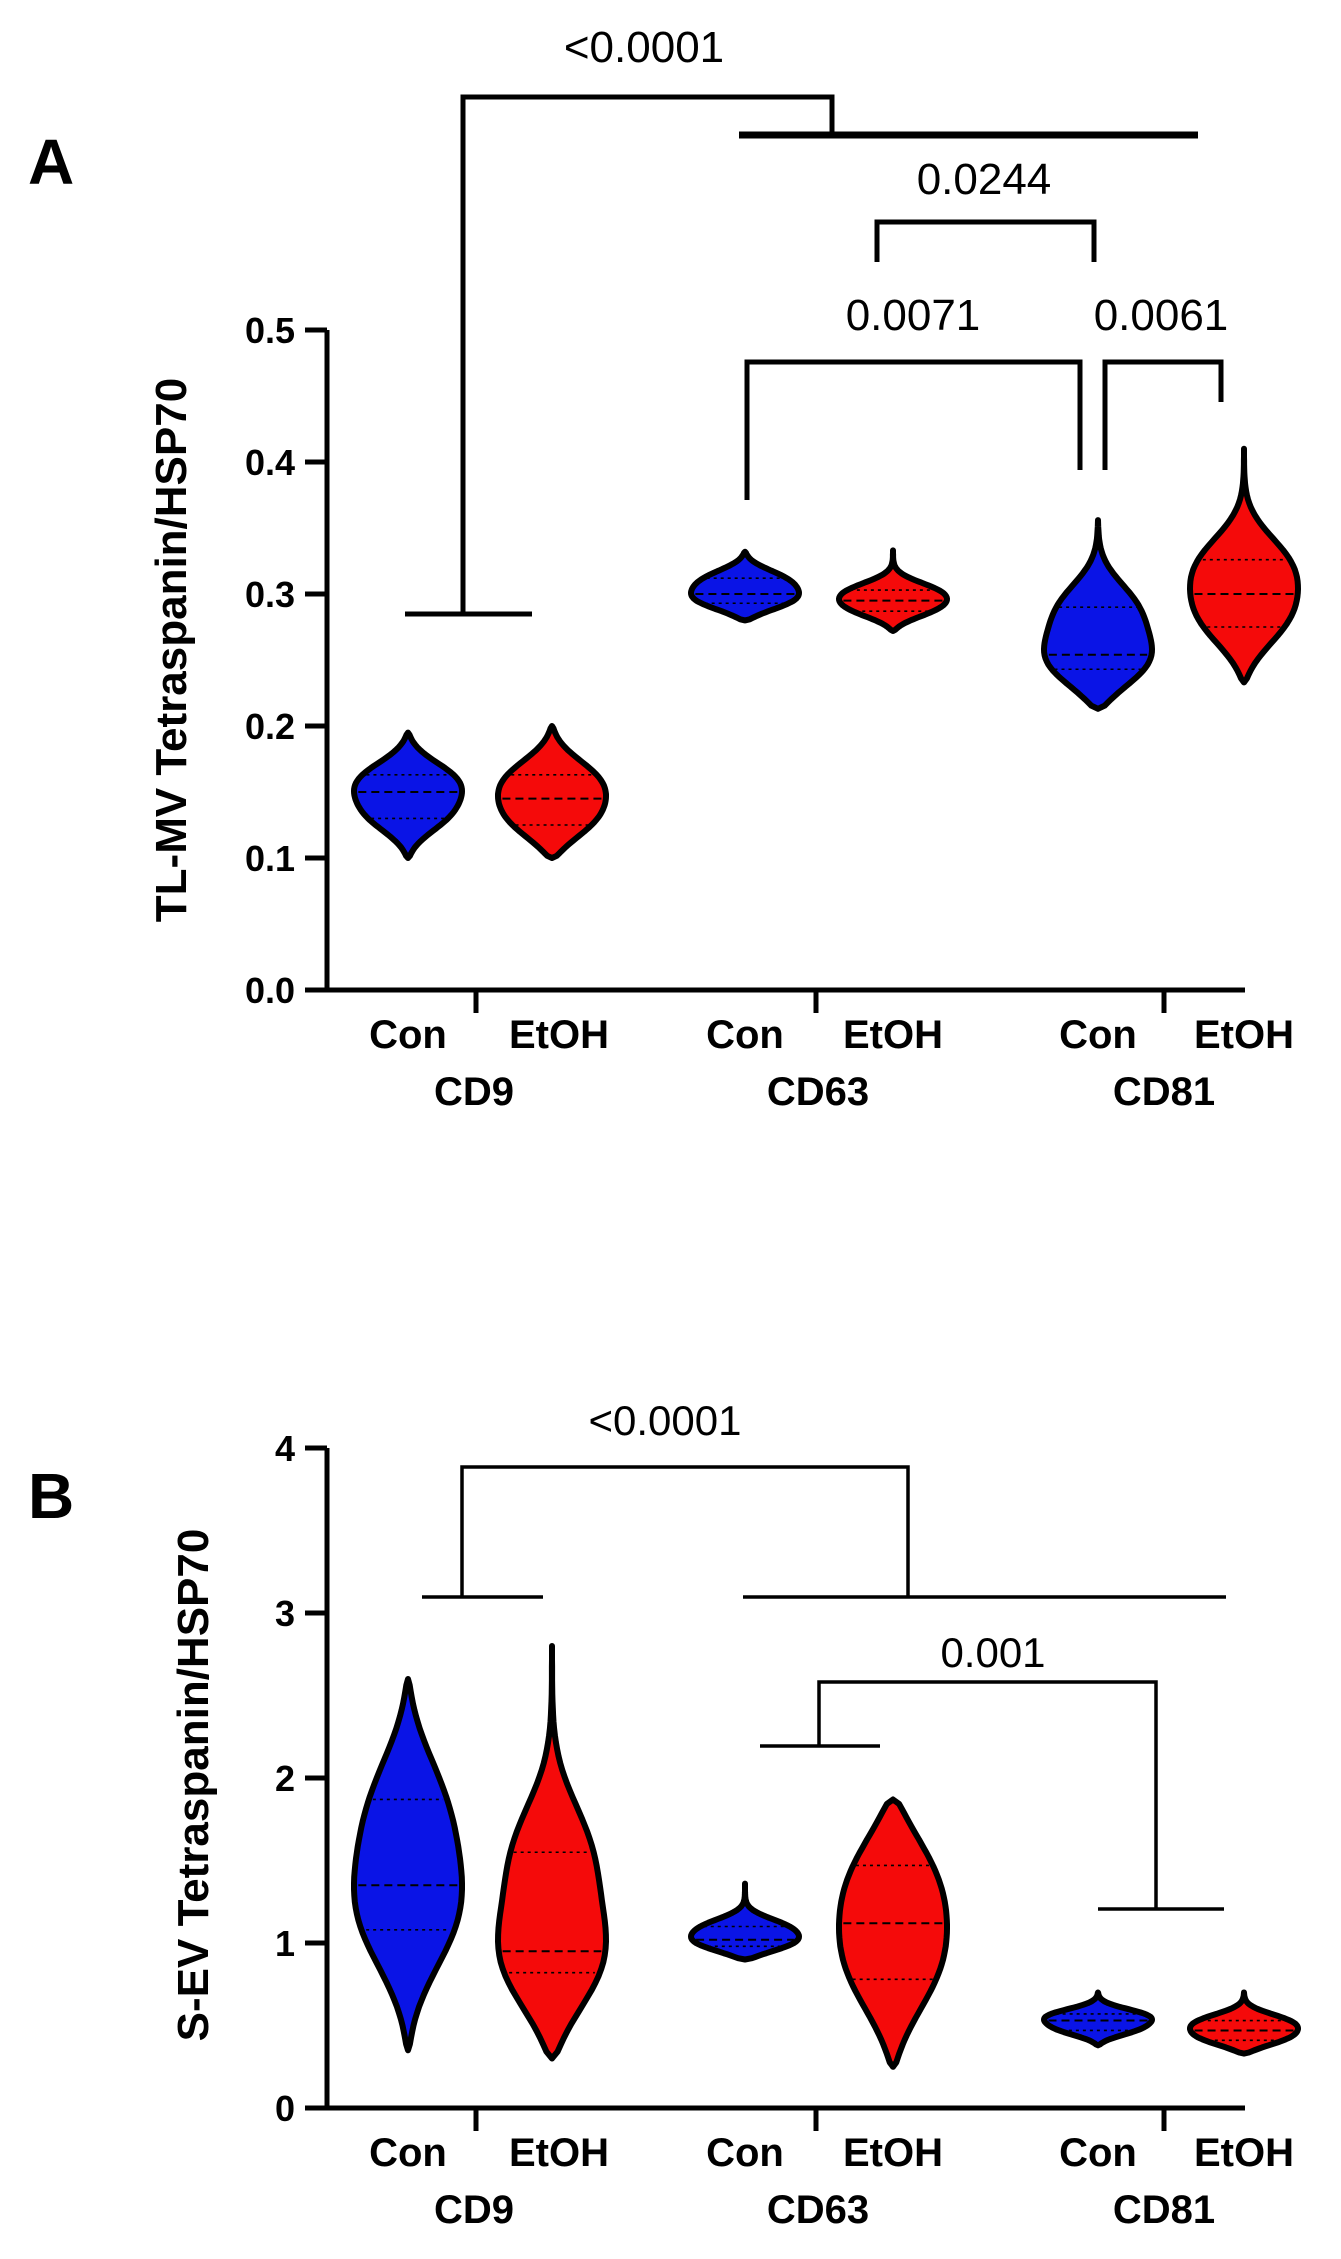  Describe the element at coordinates (51, 162) in the screenshot. I see `panel-a-letter: A` at that location.